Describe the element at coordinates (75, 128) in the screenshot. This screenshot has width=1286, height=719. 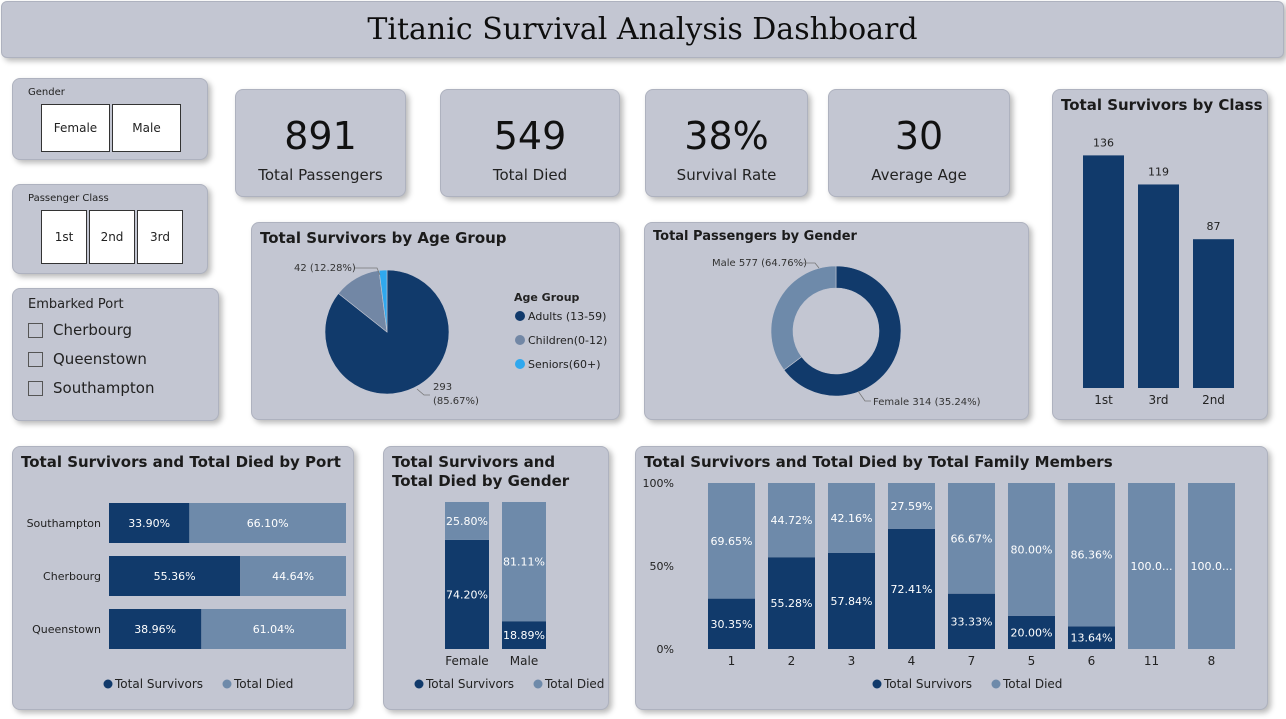
I see `gender-option-female: Female` at that location.